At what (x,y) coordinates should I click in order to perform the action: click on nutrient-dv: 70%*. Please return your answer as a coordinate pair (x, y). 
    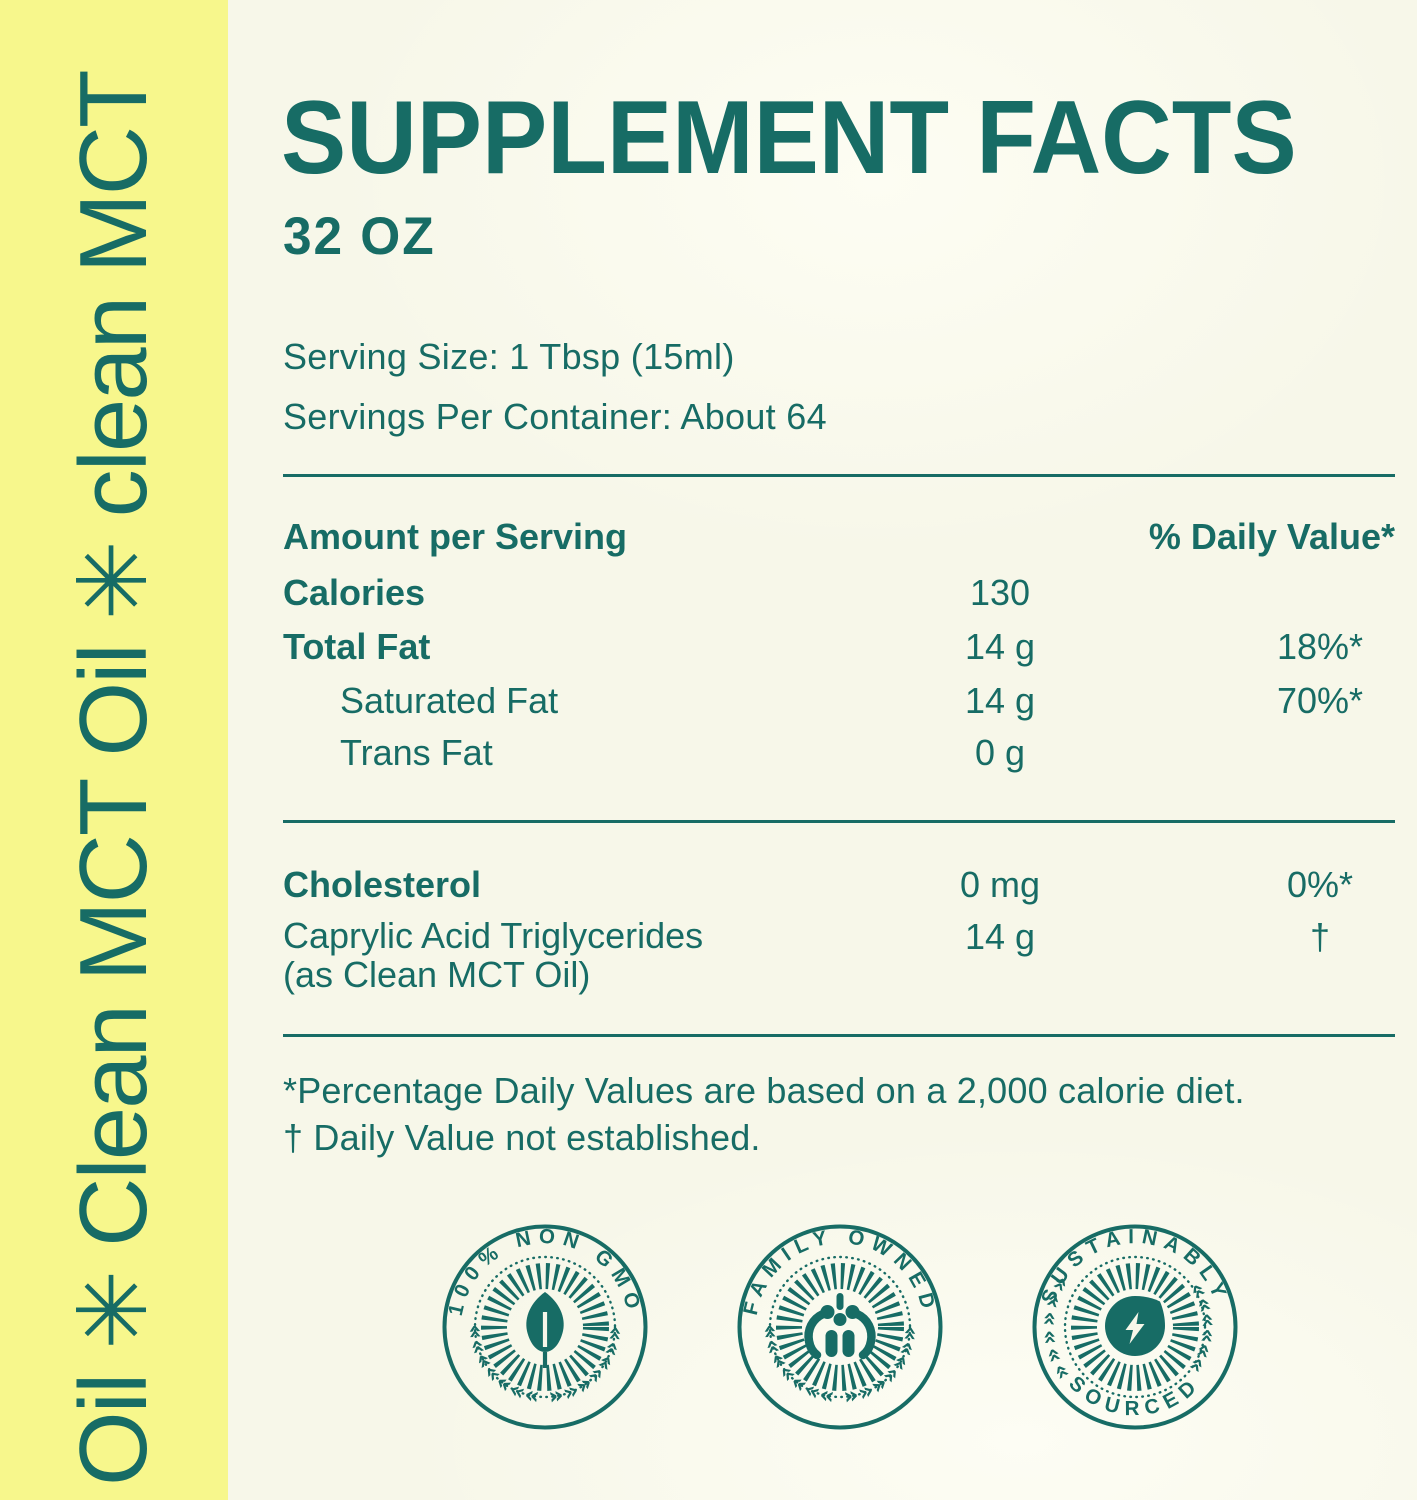
    Looking at the image, I should click on (1320, 700).